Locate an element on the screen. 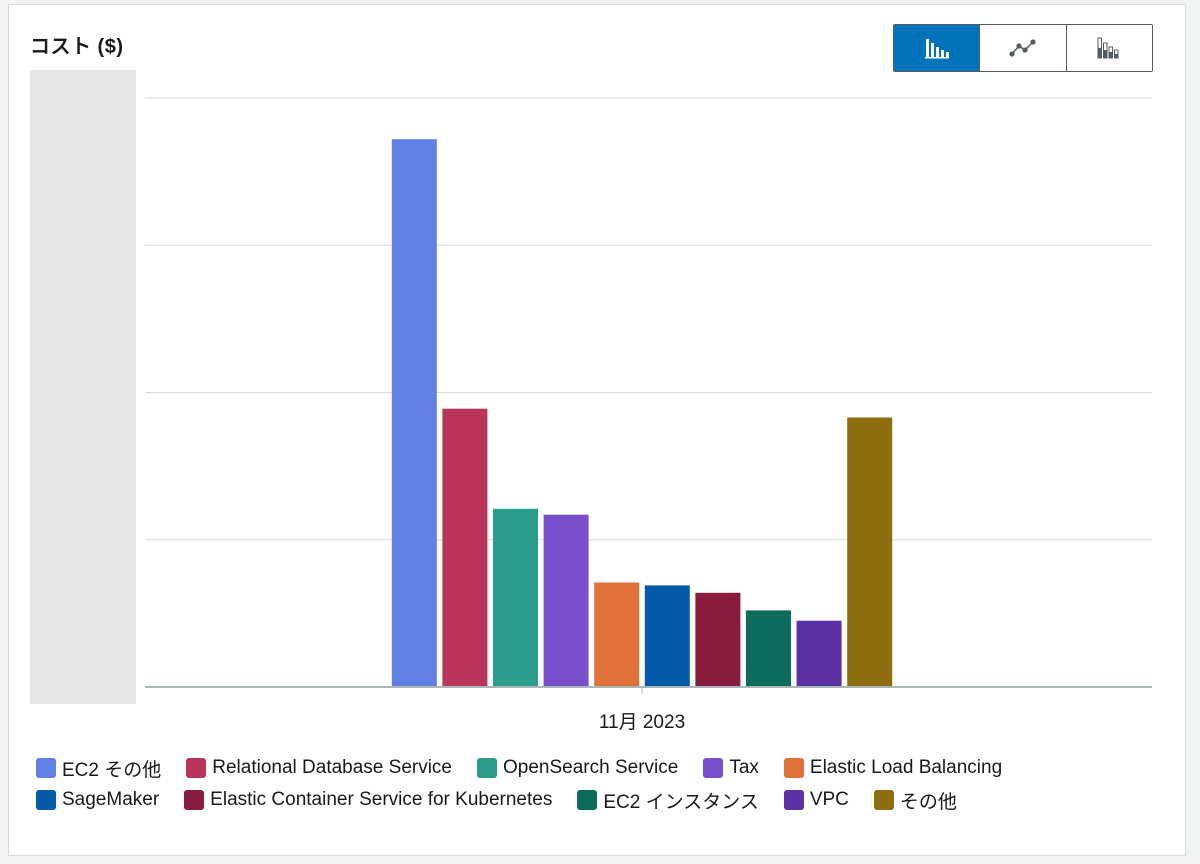 The width and height of the screenshot is (1200, 864). line-chart-button is located at coordinates (1023, 48).